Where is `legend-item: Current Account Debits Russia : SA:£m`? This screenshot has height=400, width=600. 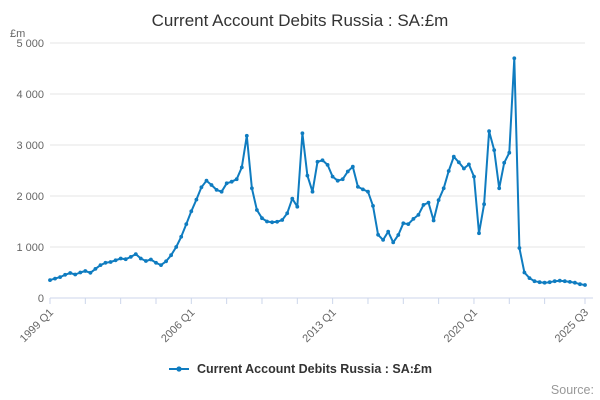
legend-item: Current Account Debits Russia : SA:£m is located at coordinates (300, 369).